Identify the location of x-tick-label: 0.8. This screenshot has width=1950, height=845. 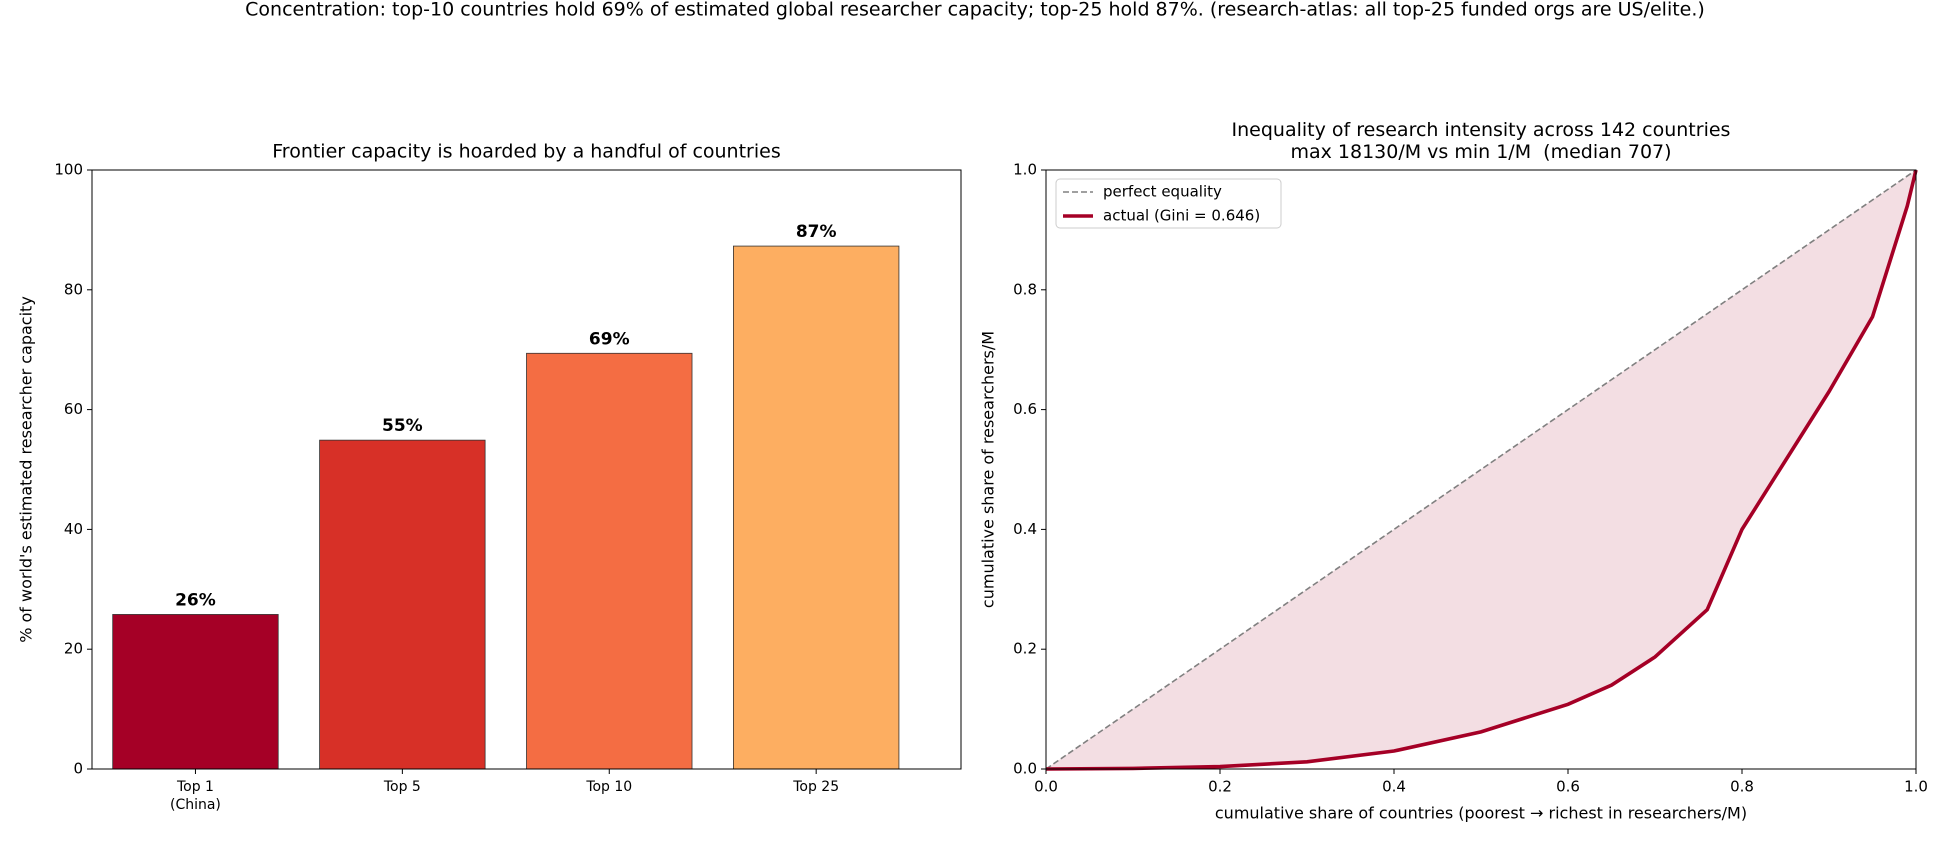
(1742, 787).